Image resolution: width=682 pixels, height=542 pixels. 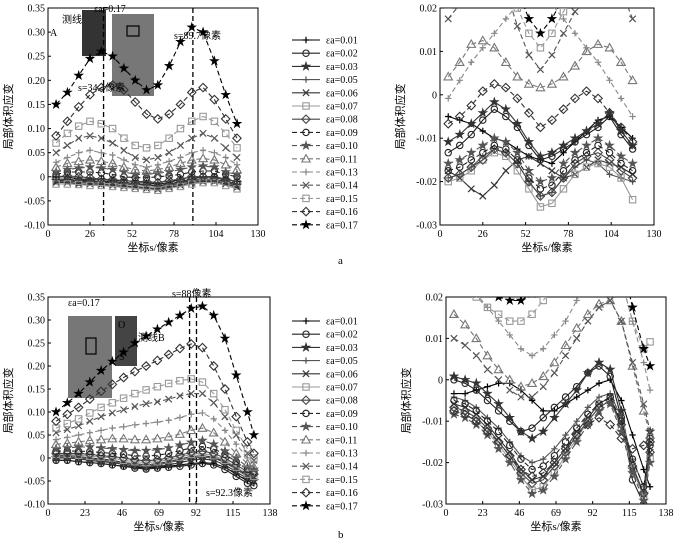 I want to click on y-tick-label: -0.05, so click(x=34, y=482).